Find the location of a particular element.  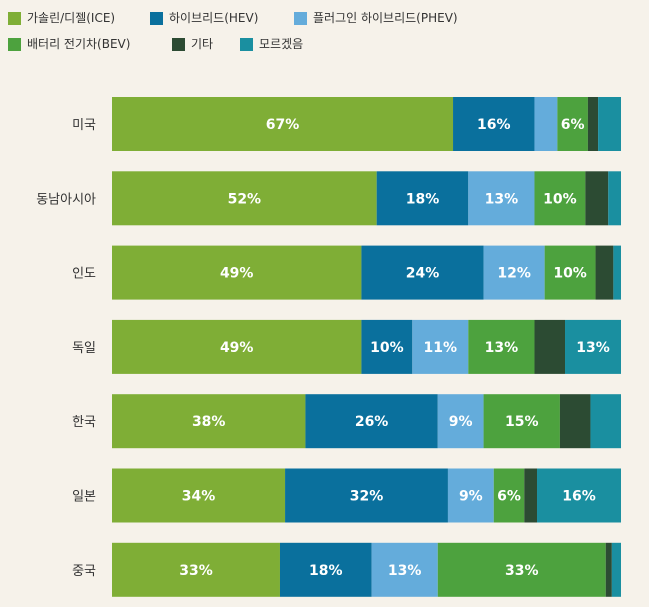

legend-item: 배터리 전기차(BEV) is located at coordinates (69, 44).